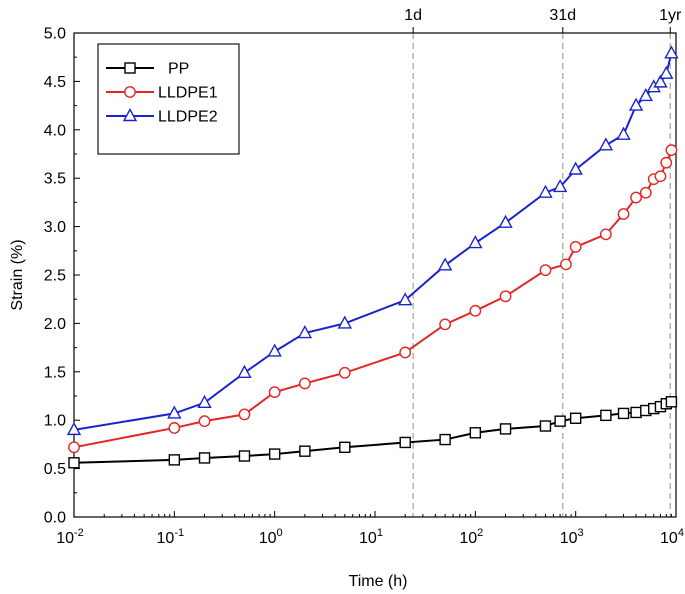 Image resolution: width=685 pixels, height=594 pixels. Describe the element at coordinates (55, 276) in the screenshot. I see `y-tick-label: 2.5` at that location.